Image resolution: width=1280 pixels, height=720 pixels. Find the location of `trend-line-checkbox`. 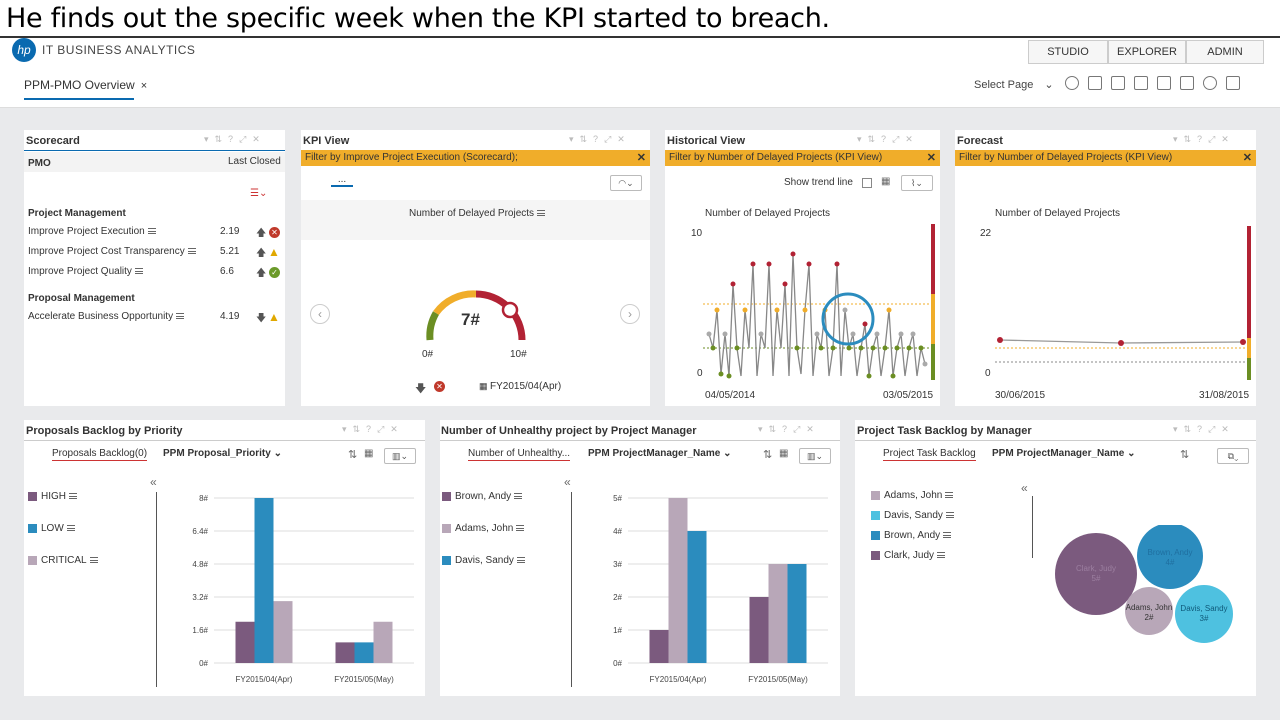

trend-line-checkbox is located at coordinates (867, 183).